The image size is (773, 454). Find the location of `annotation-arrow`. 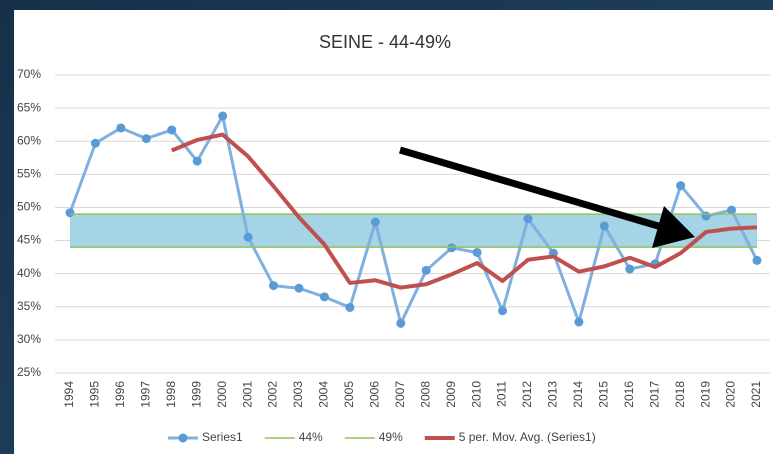

annotation-arrow is located at coordinates (547, 197).